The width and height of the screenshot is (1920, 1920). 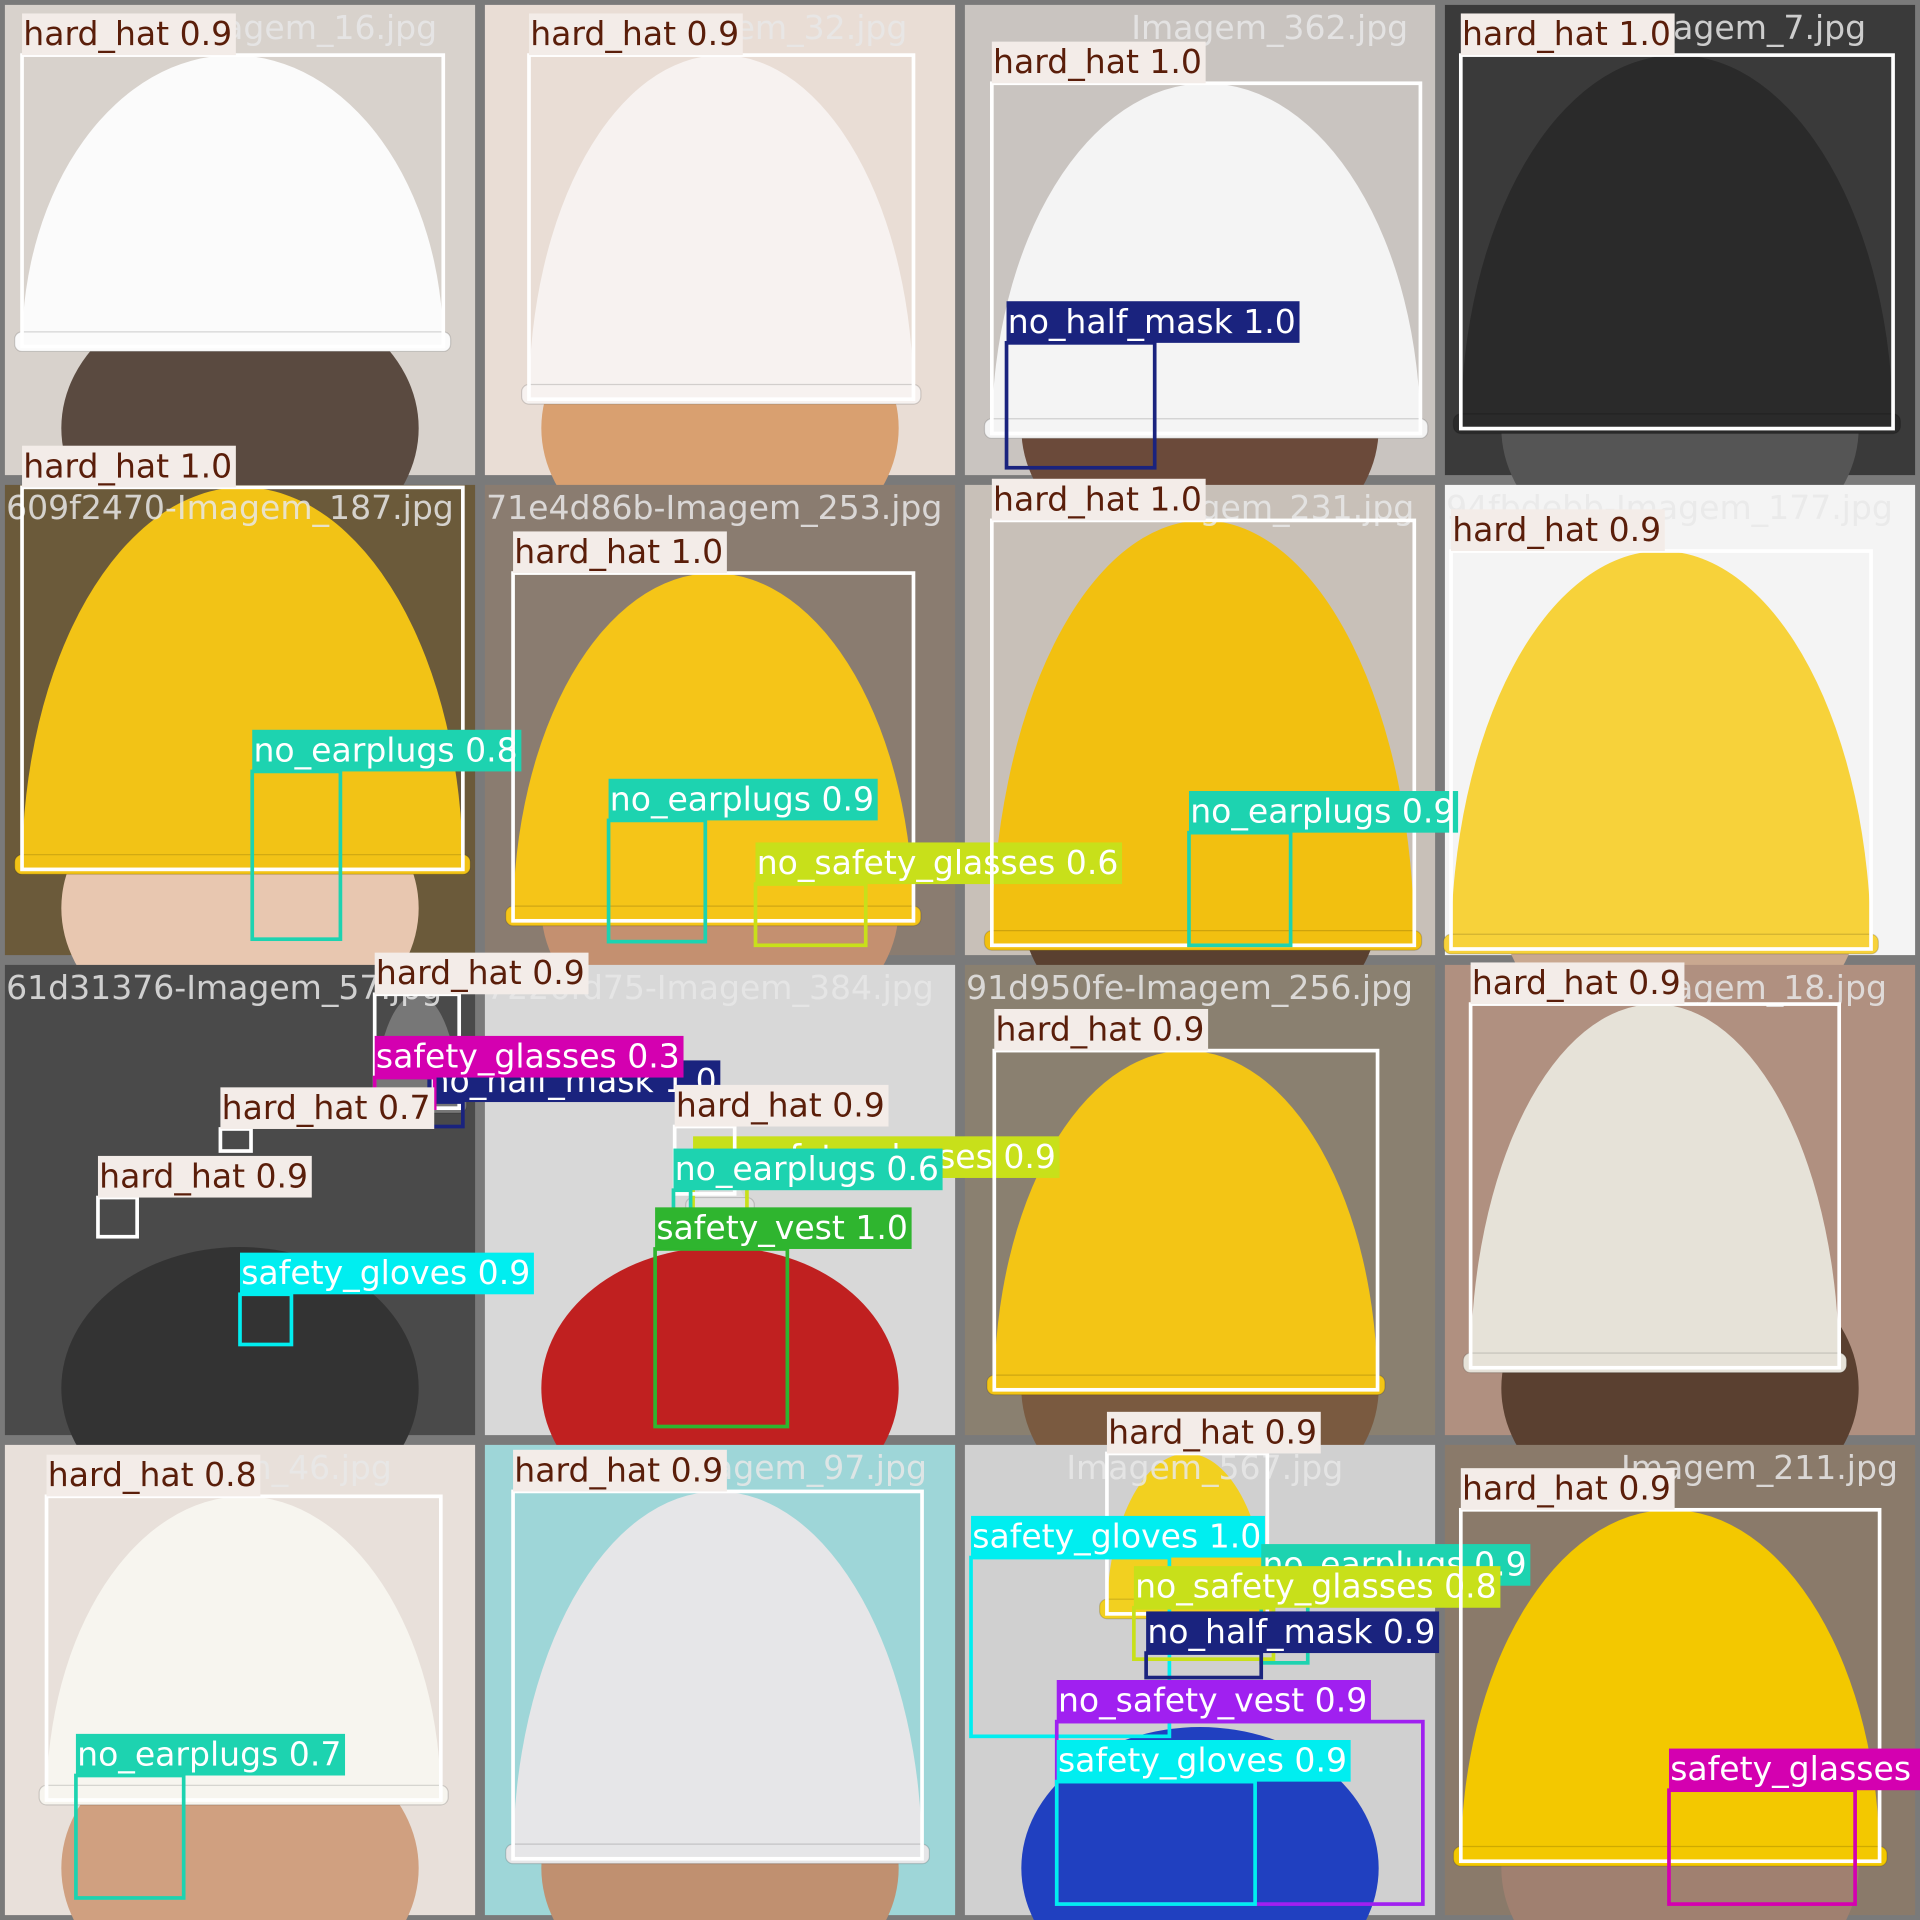 I want to click on label-text: safety_gloves 1.0, so click(x=1116, y=1535).